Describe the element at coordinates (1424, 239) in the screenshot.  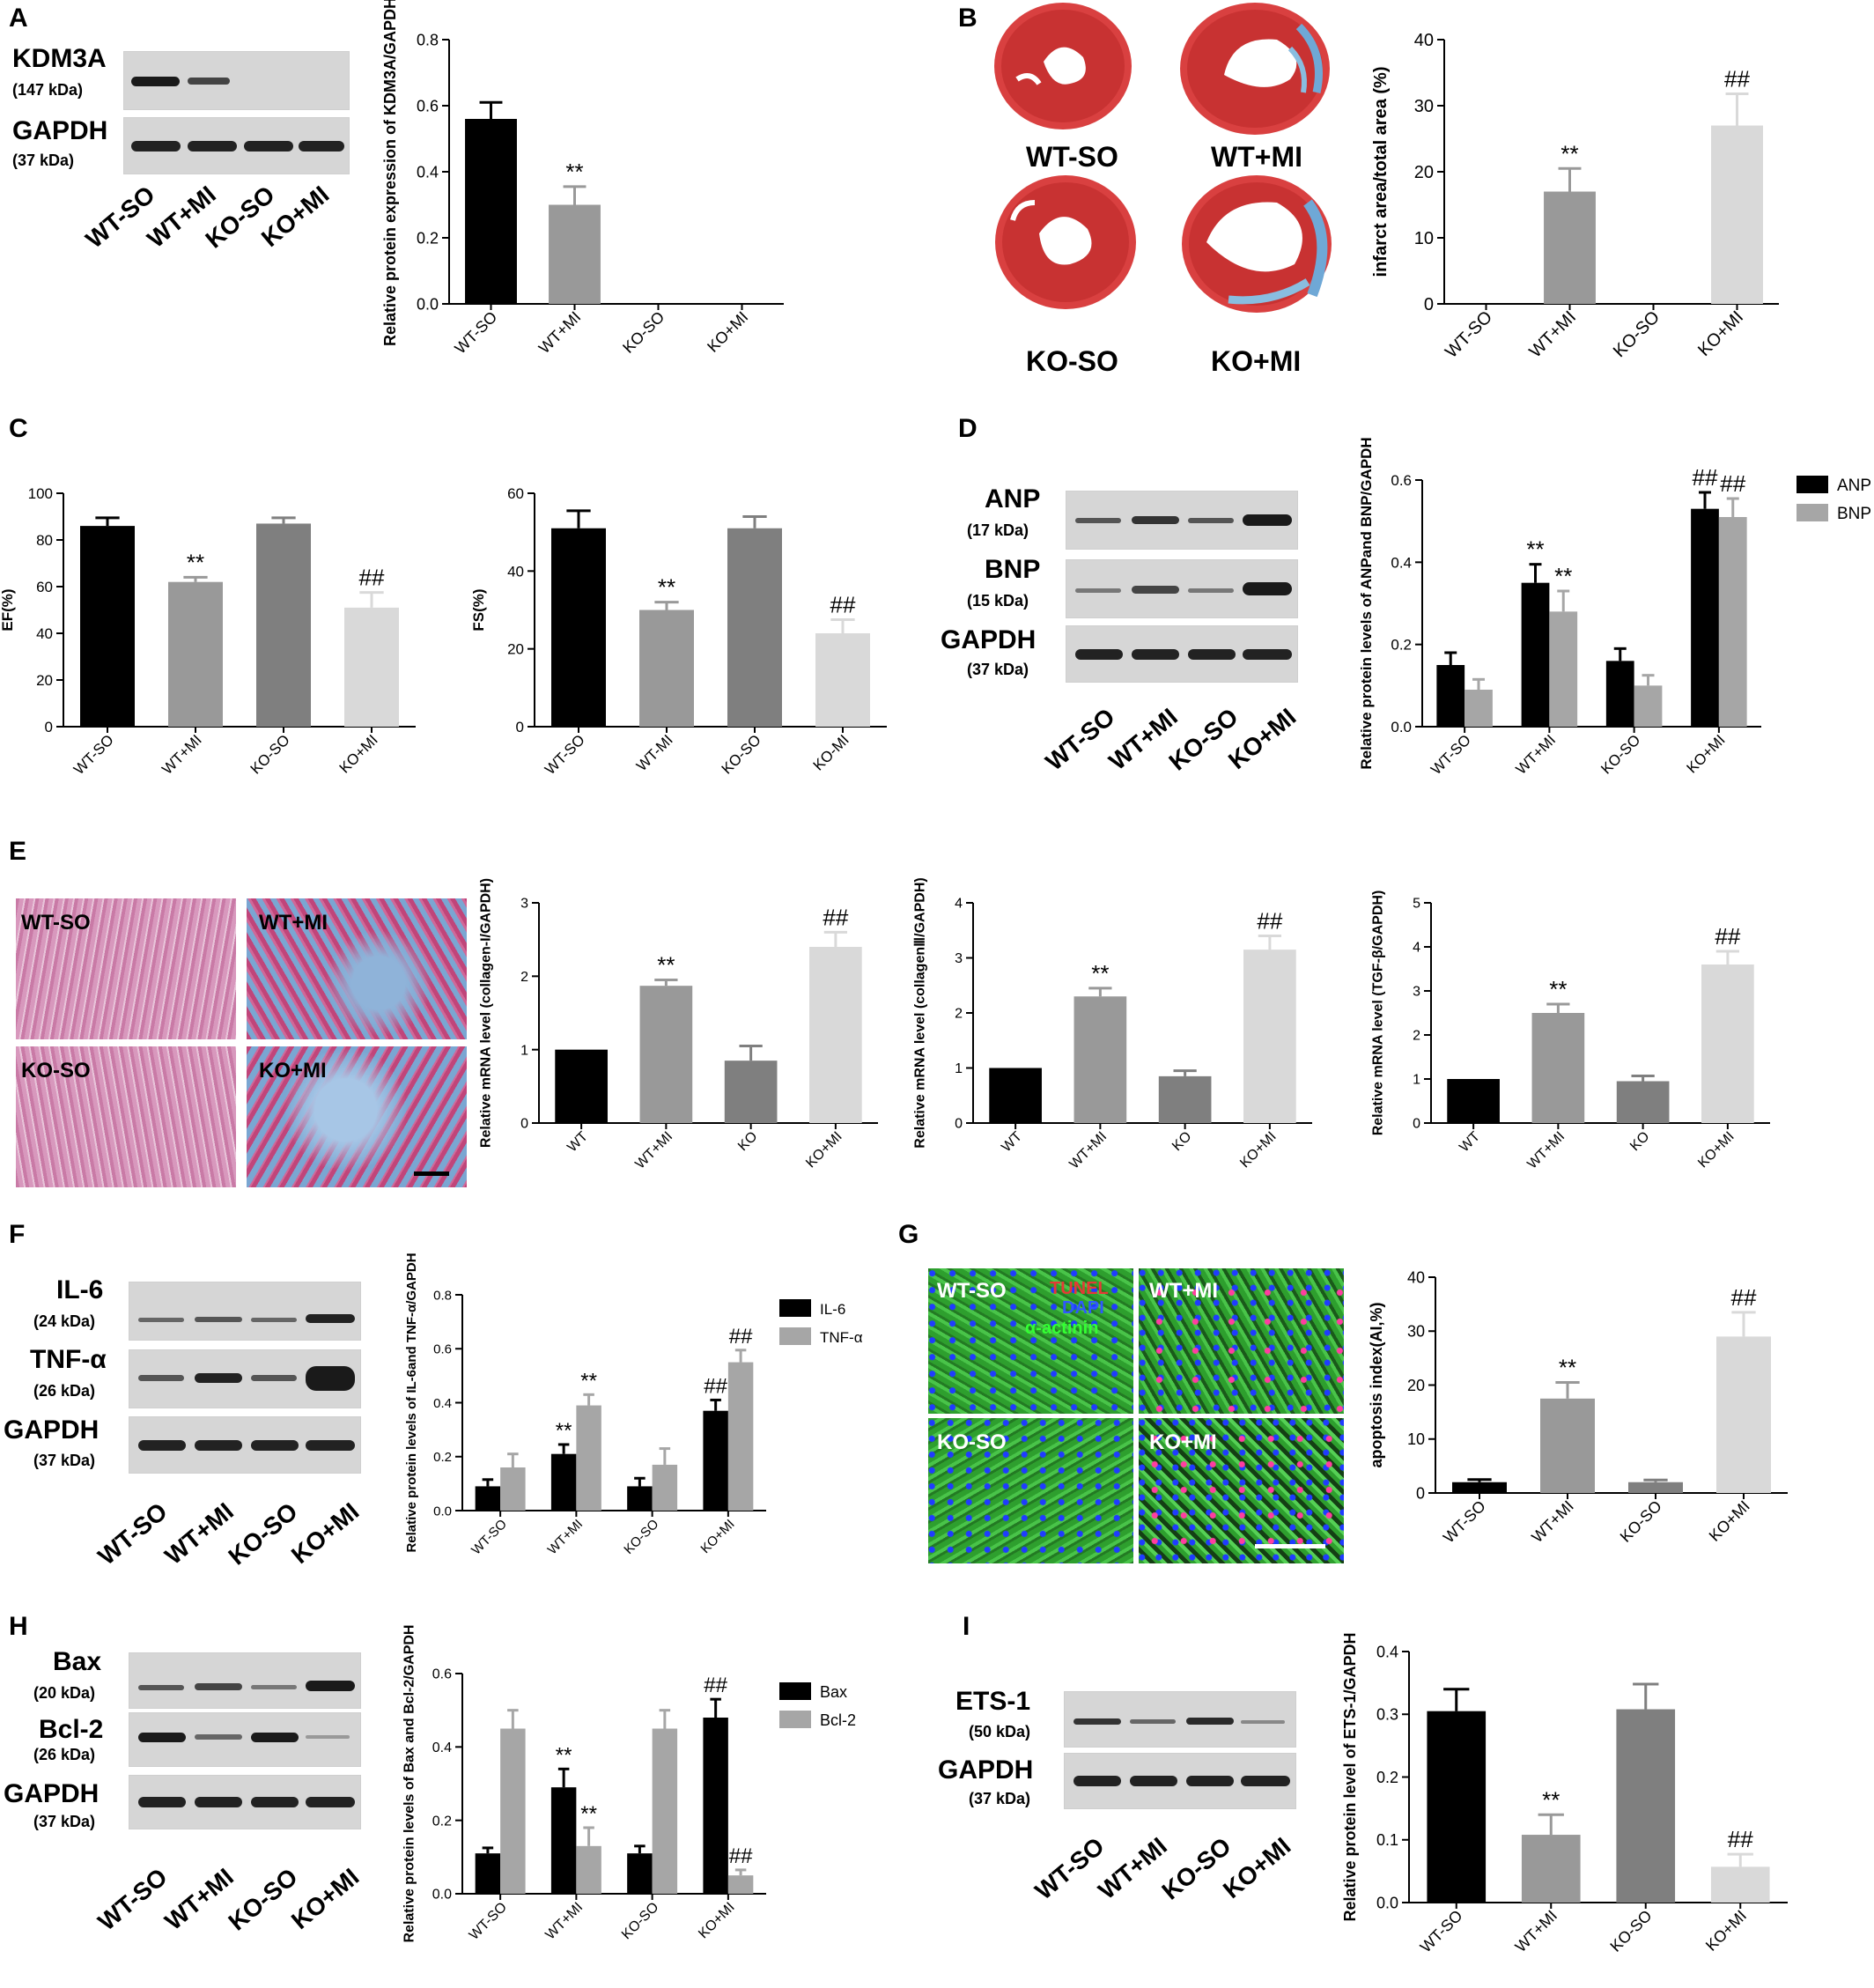
I see `y-tick-label: 10` at that location.